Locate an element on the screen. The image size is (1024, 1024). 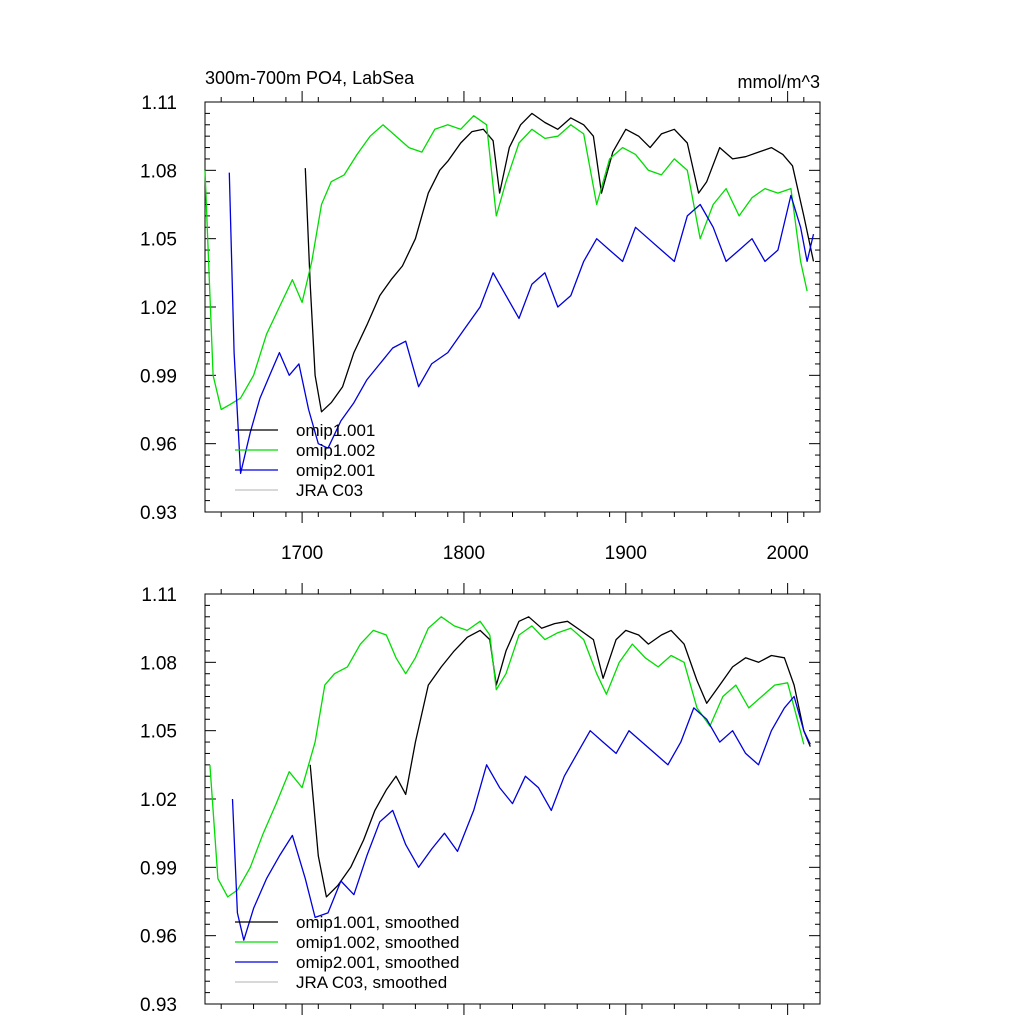
chart-title: 300m-700m PO4, LabSea is located at coordinates (310, 78).